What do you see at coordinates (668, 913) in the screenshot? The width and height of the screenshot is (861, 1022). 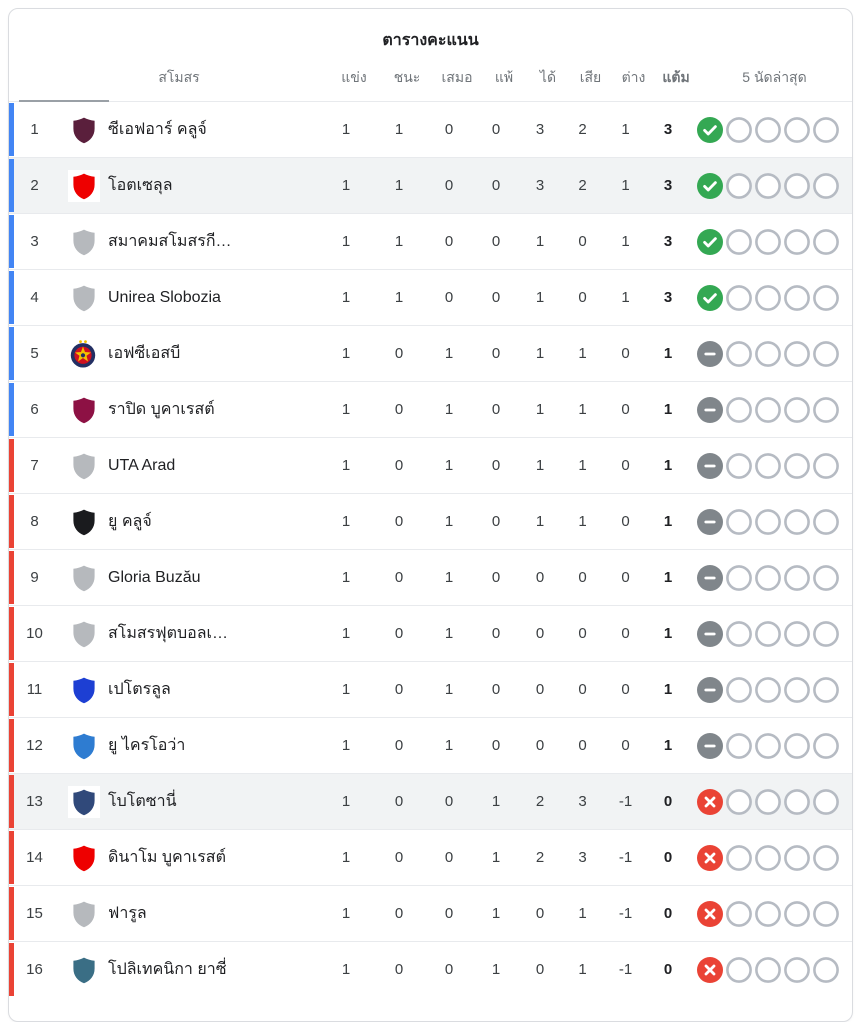 I see `stat-points: 0` at bounding box center [668, 913].